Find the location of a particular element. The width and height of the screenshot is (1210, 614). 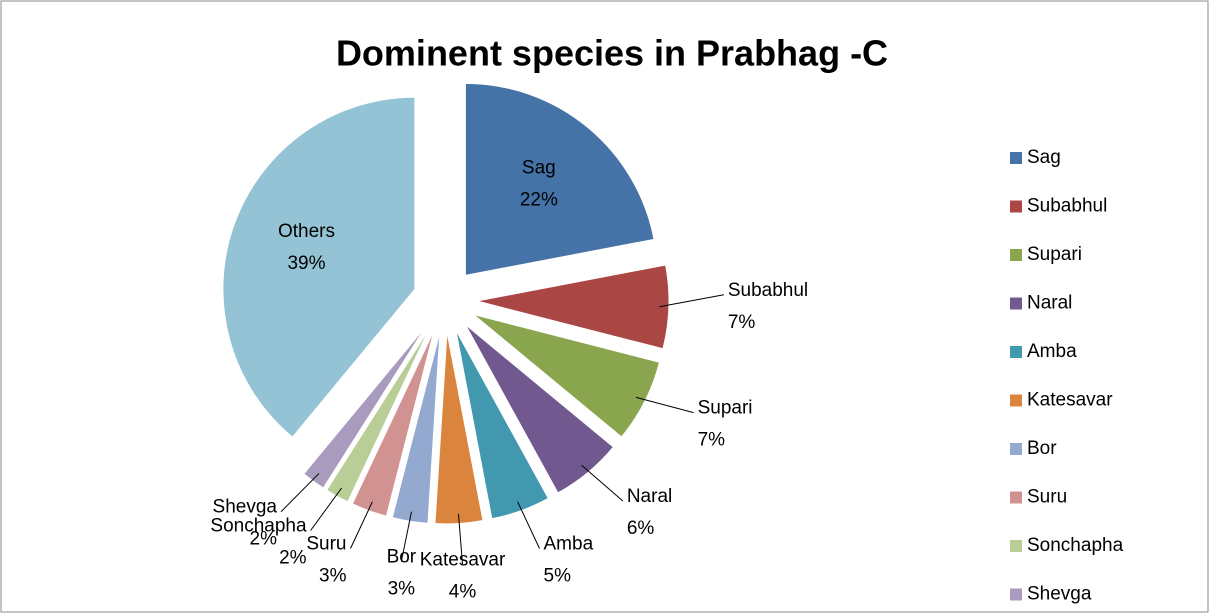

slice-value: 5% is located at coordinates (558, 576).